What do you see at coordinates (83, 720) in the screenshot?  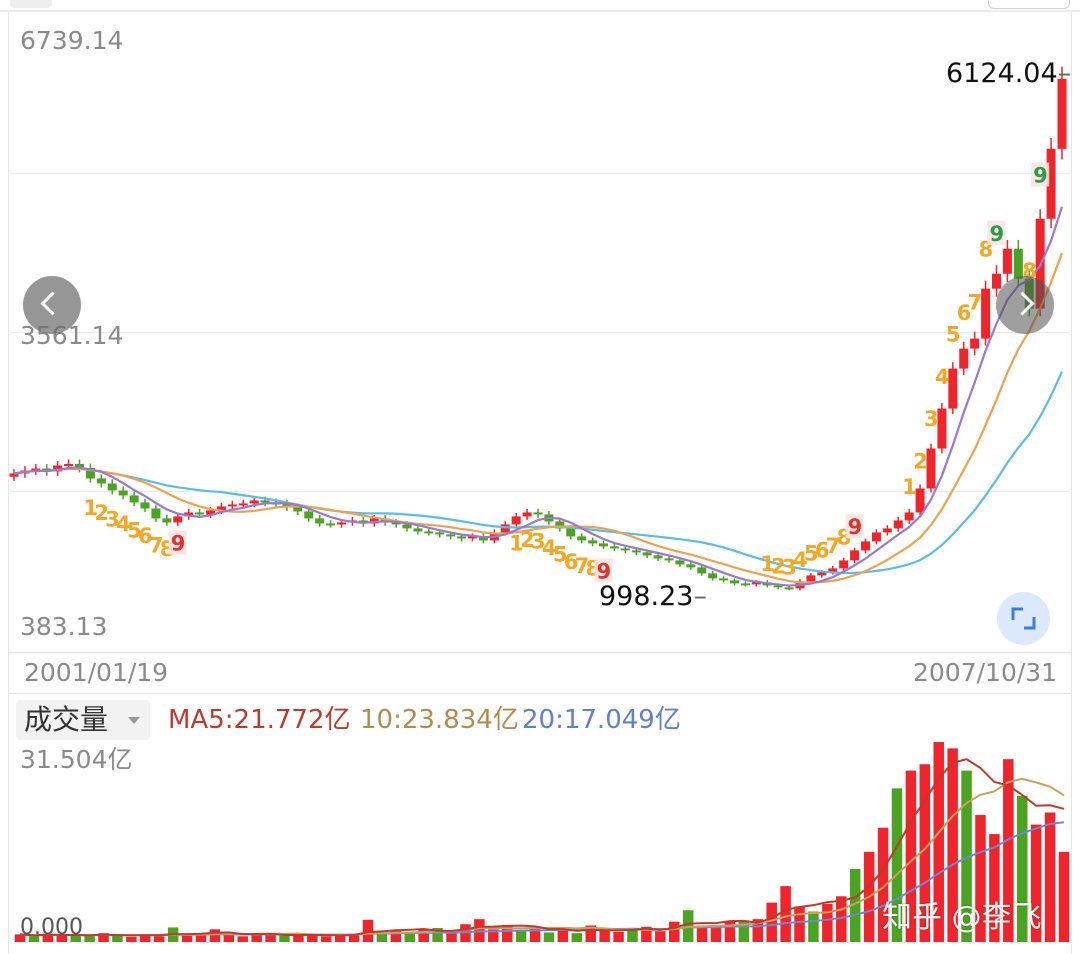 I see `indicator-selector: 成交量` at bounding box center [83, 720].